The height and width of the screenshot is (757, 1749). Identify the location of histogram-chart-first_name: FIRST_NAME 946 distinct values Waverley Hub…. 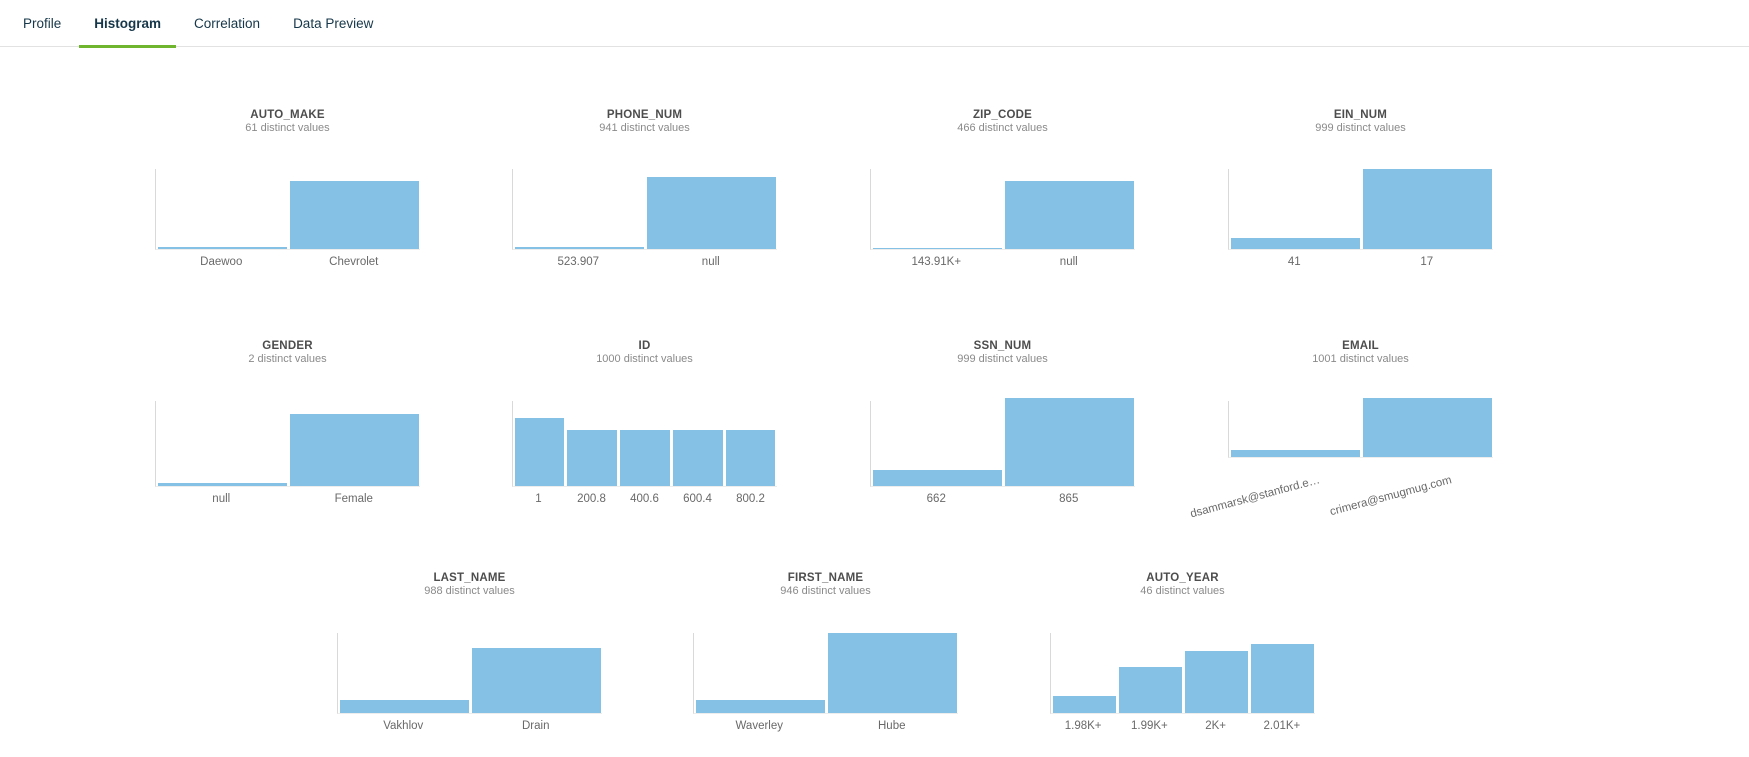
(825, 653).